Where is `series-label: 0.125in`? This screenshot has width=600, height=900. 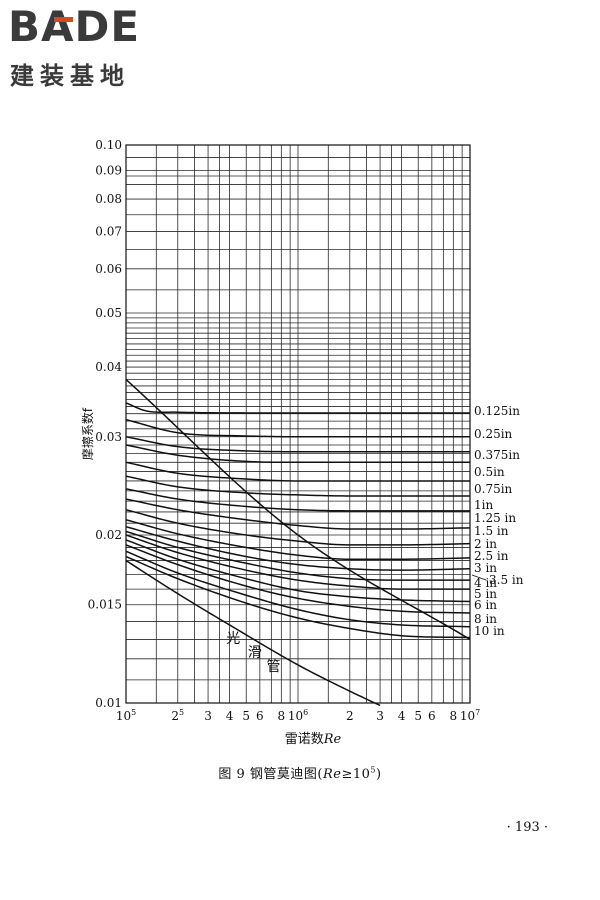 series-label: 0.125in is located at coordinates (497, 411).